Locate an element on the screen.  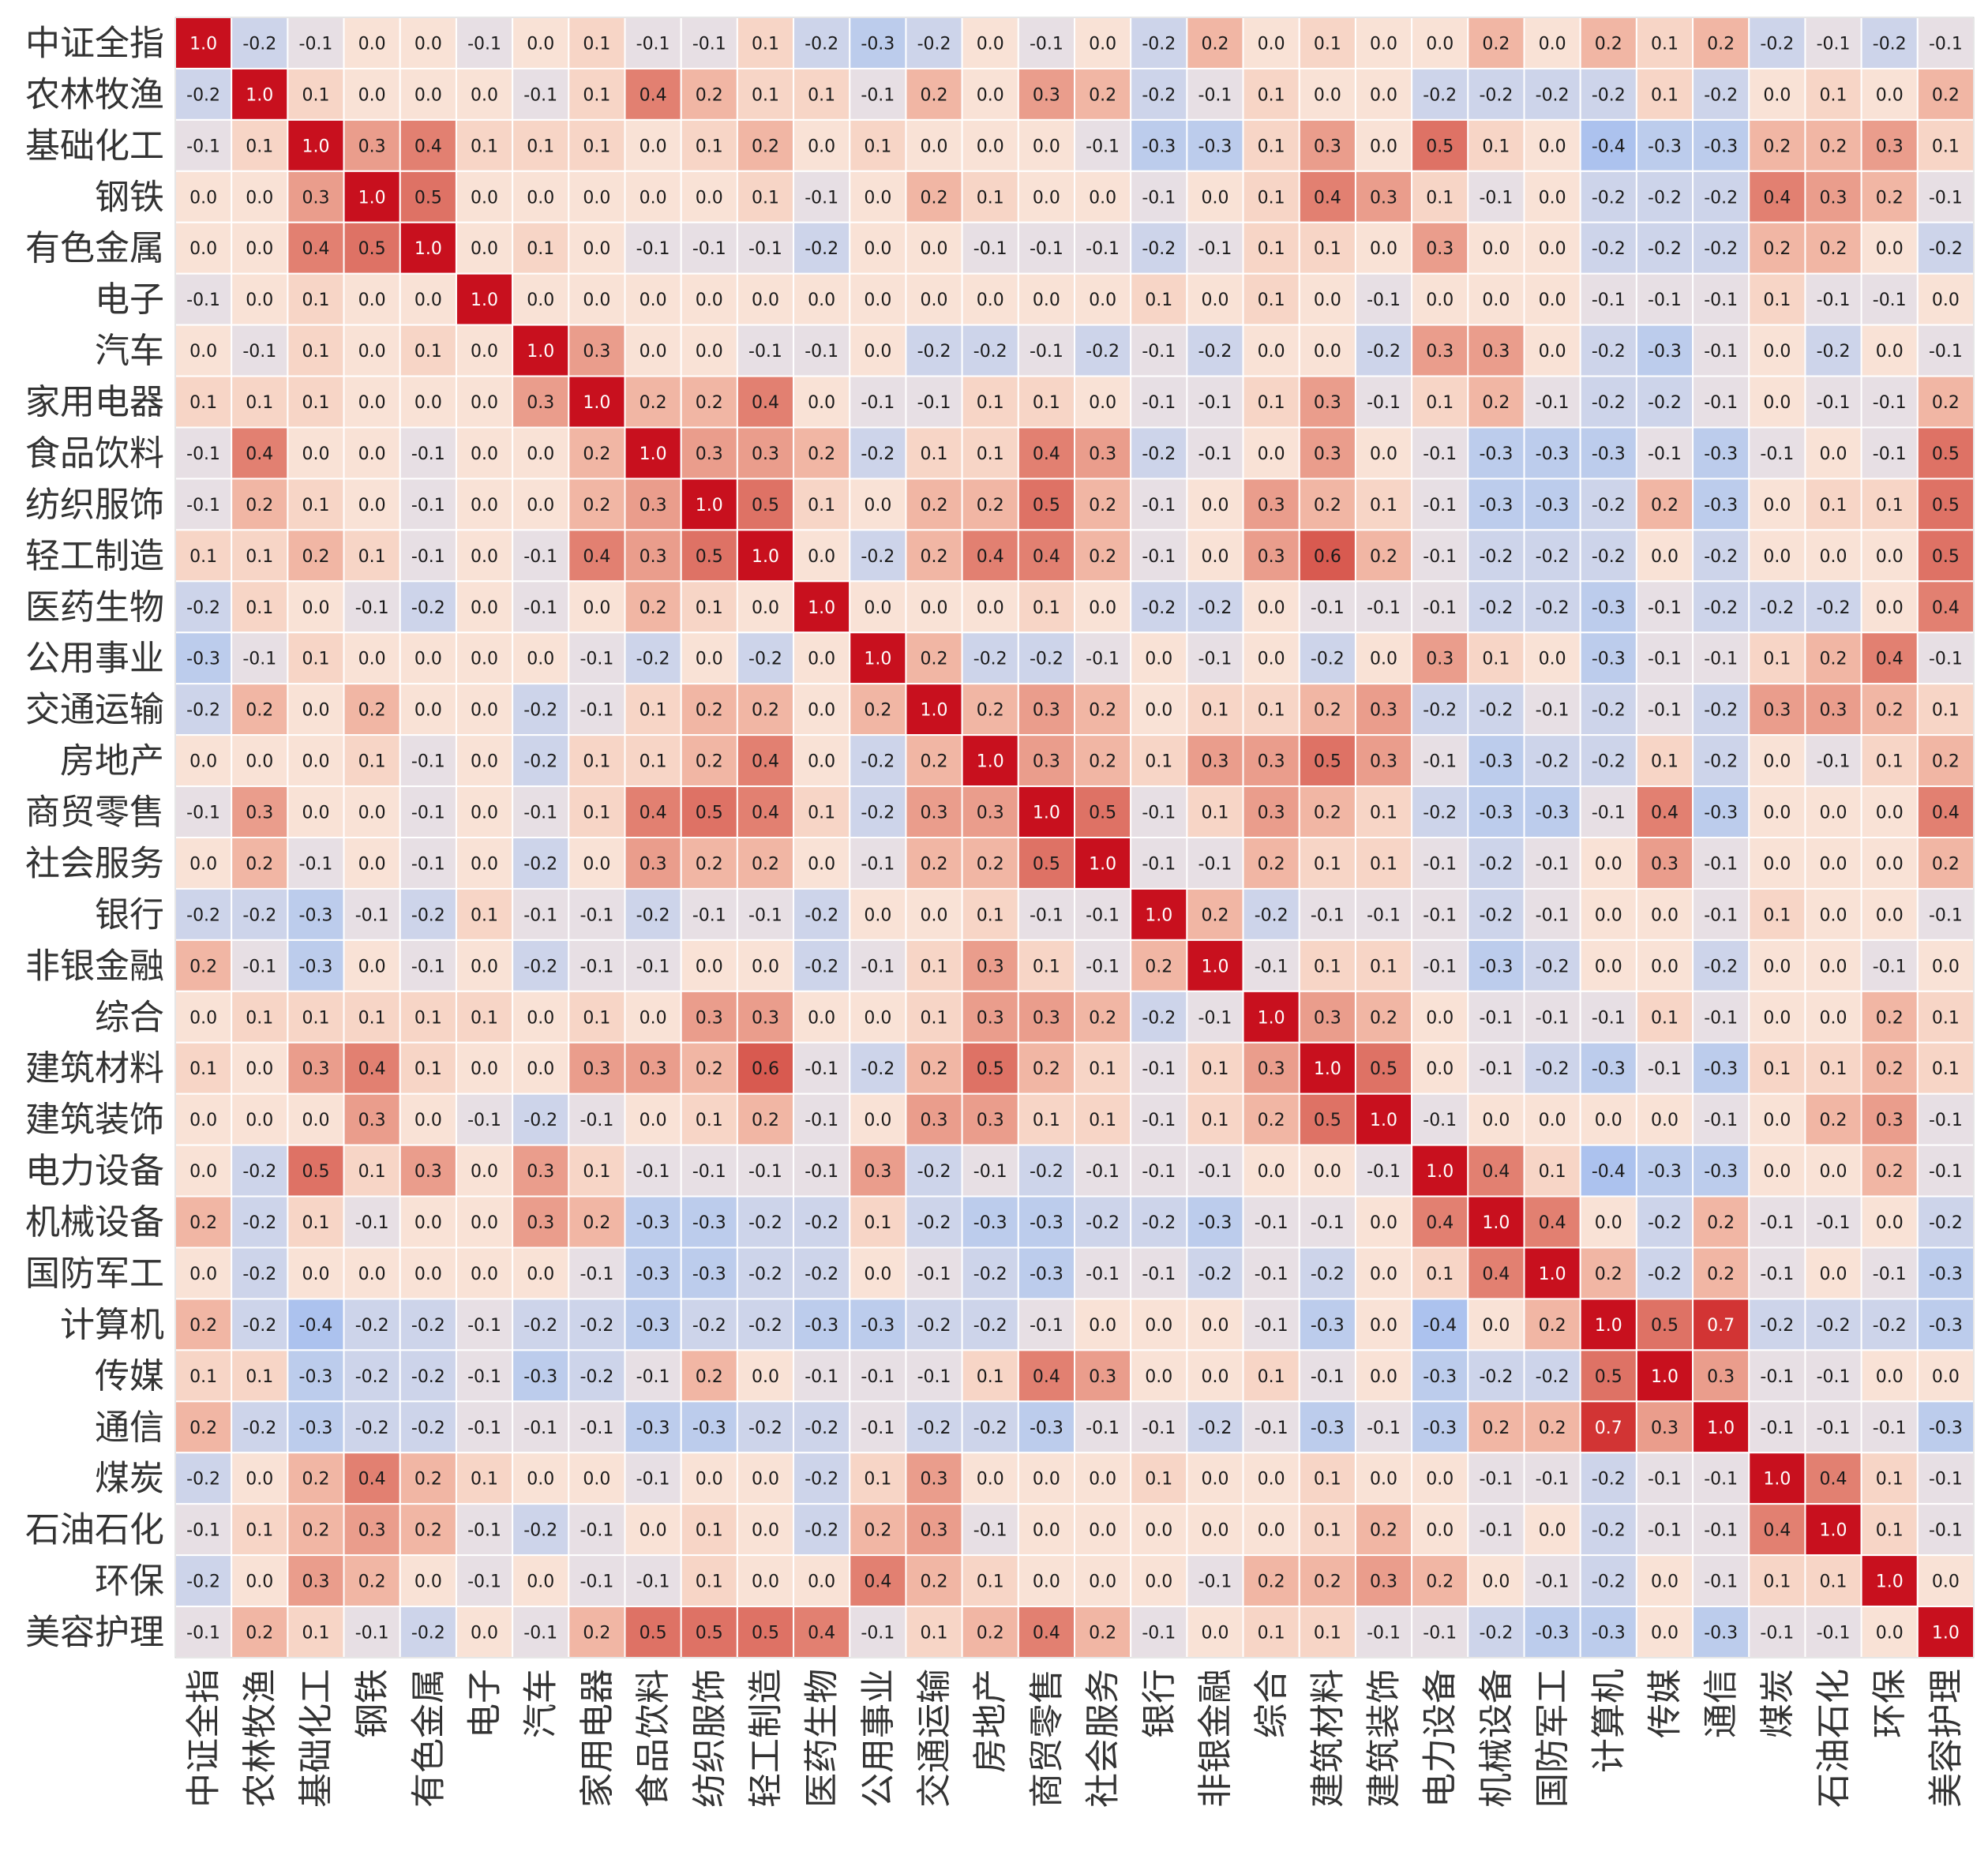
cell-value-22-17: -0.1 is located at coordinates (1159, 1172).